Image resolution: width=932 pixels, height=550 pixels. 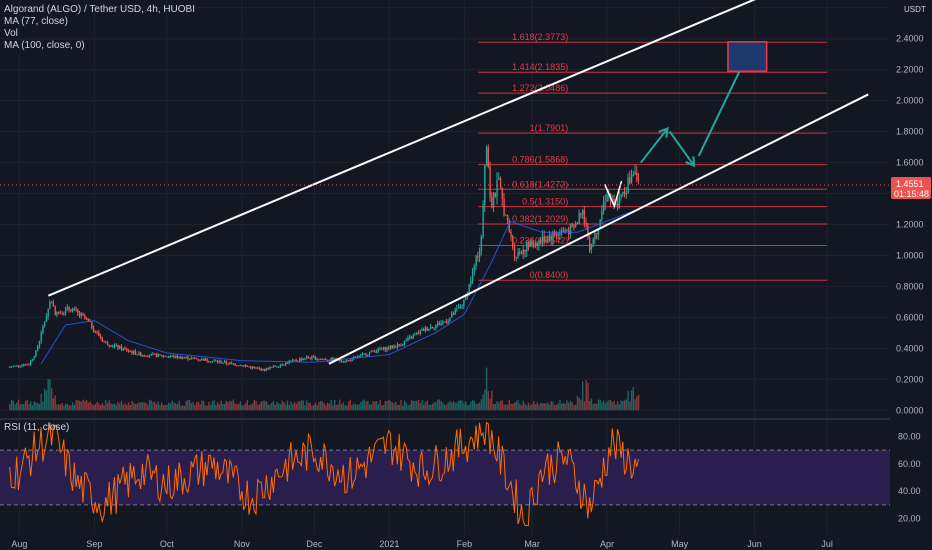 I want to click on price-tick-label: 2.4000, so click(x=910, y=39).